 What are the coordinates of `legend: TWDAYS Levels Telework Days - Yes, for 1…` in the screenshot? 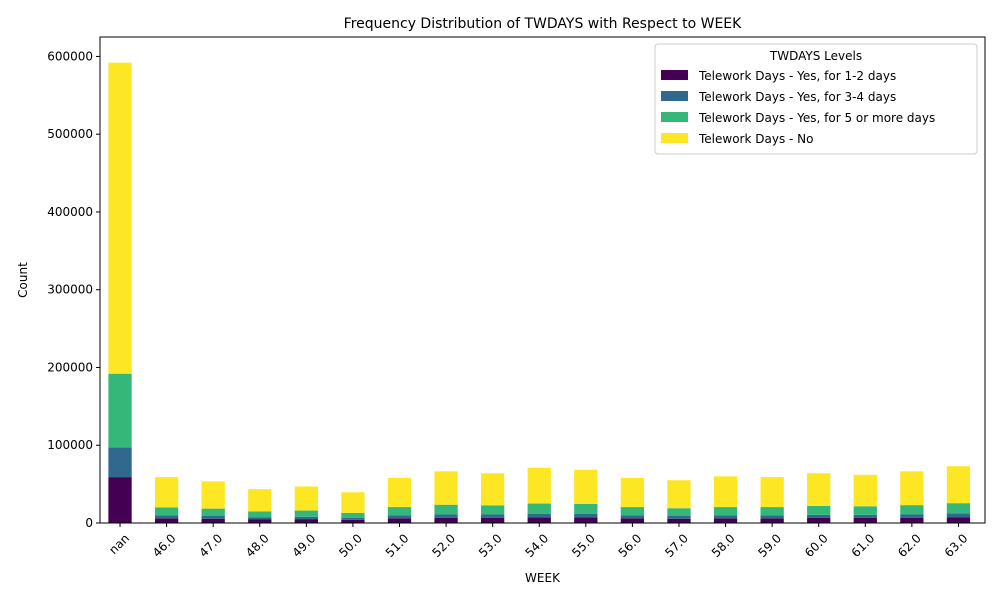 It's located at (816, 99).